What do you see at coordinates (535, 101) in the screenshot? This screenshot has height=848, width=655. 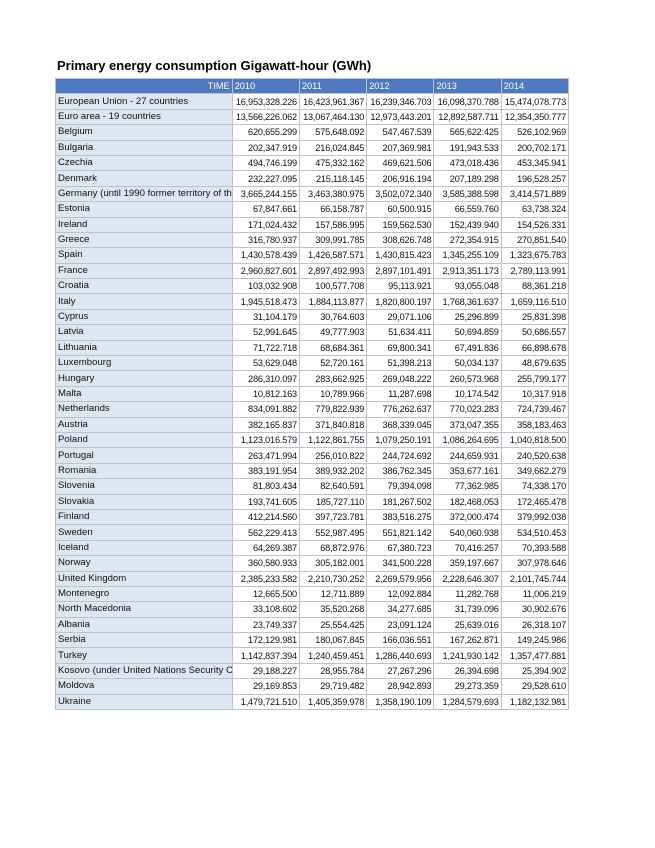 I see `cell-value: 15,474,078.773` at bounding box center [535, 101].